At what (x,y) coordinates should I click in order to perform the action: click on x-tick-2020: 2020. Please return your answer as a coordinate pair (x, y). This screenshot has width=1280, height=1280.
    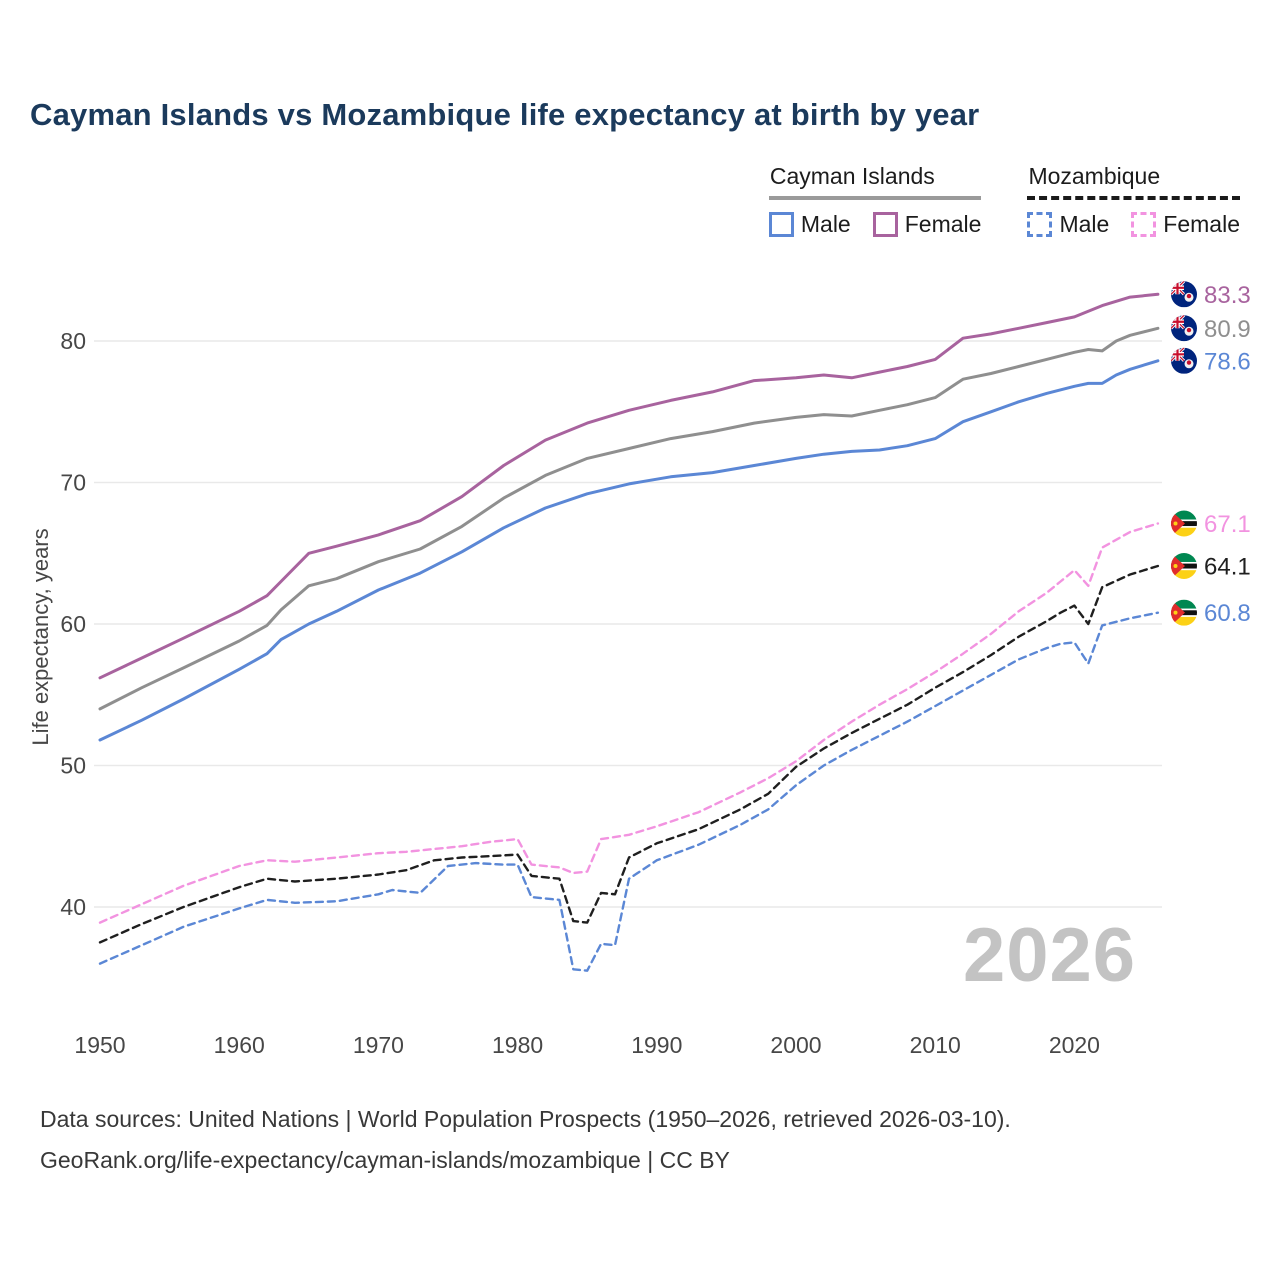
    Looking at the image, I should click on (1074, 1045).